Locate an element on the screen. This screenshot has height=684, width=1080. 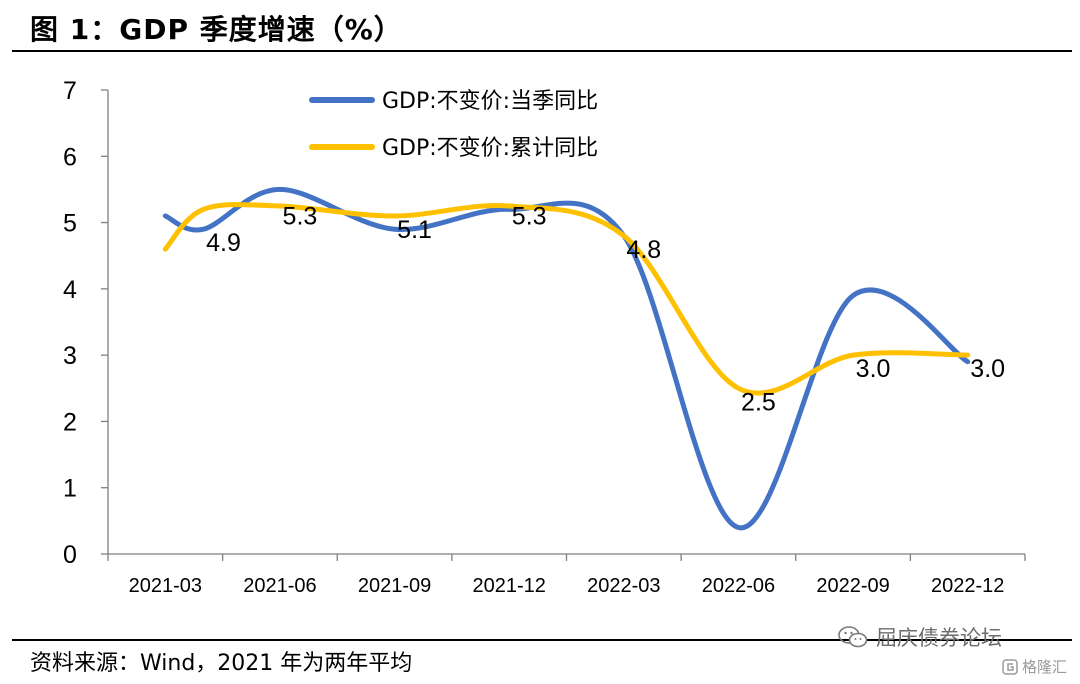
y-tick-label: 0 is located at coordinates (70, 555).